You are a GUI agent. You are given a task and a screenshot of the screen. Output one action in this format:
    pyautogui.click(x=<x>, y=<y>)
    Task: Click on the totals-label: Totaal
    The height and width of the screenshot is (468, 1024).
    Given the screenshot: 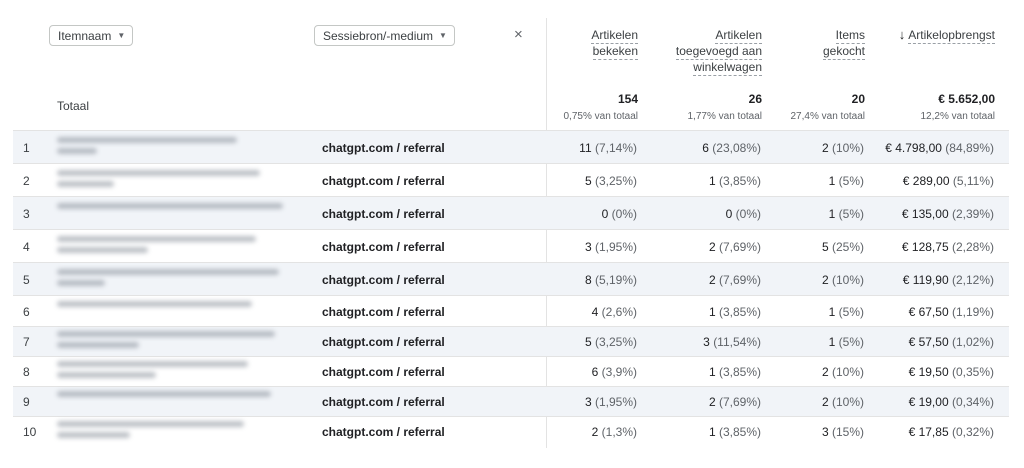 What is the action you would take?
    pyautogui.click(x=73, y=106)
    